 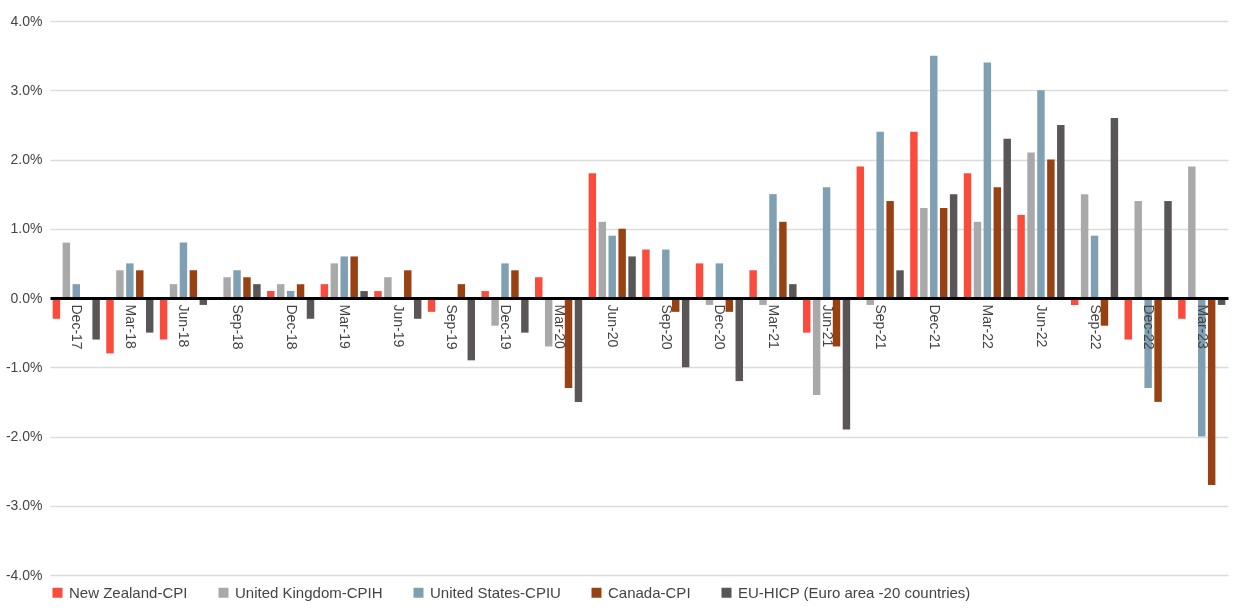 What do you see at coordinates (613, 326) in the screenshot?
I see `x-tick-label: Jun-20` at bounding box center [613, 326].